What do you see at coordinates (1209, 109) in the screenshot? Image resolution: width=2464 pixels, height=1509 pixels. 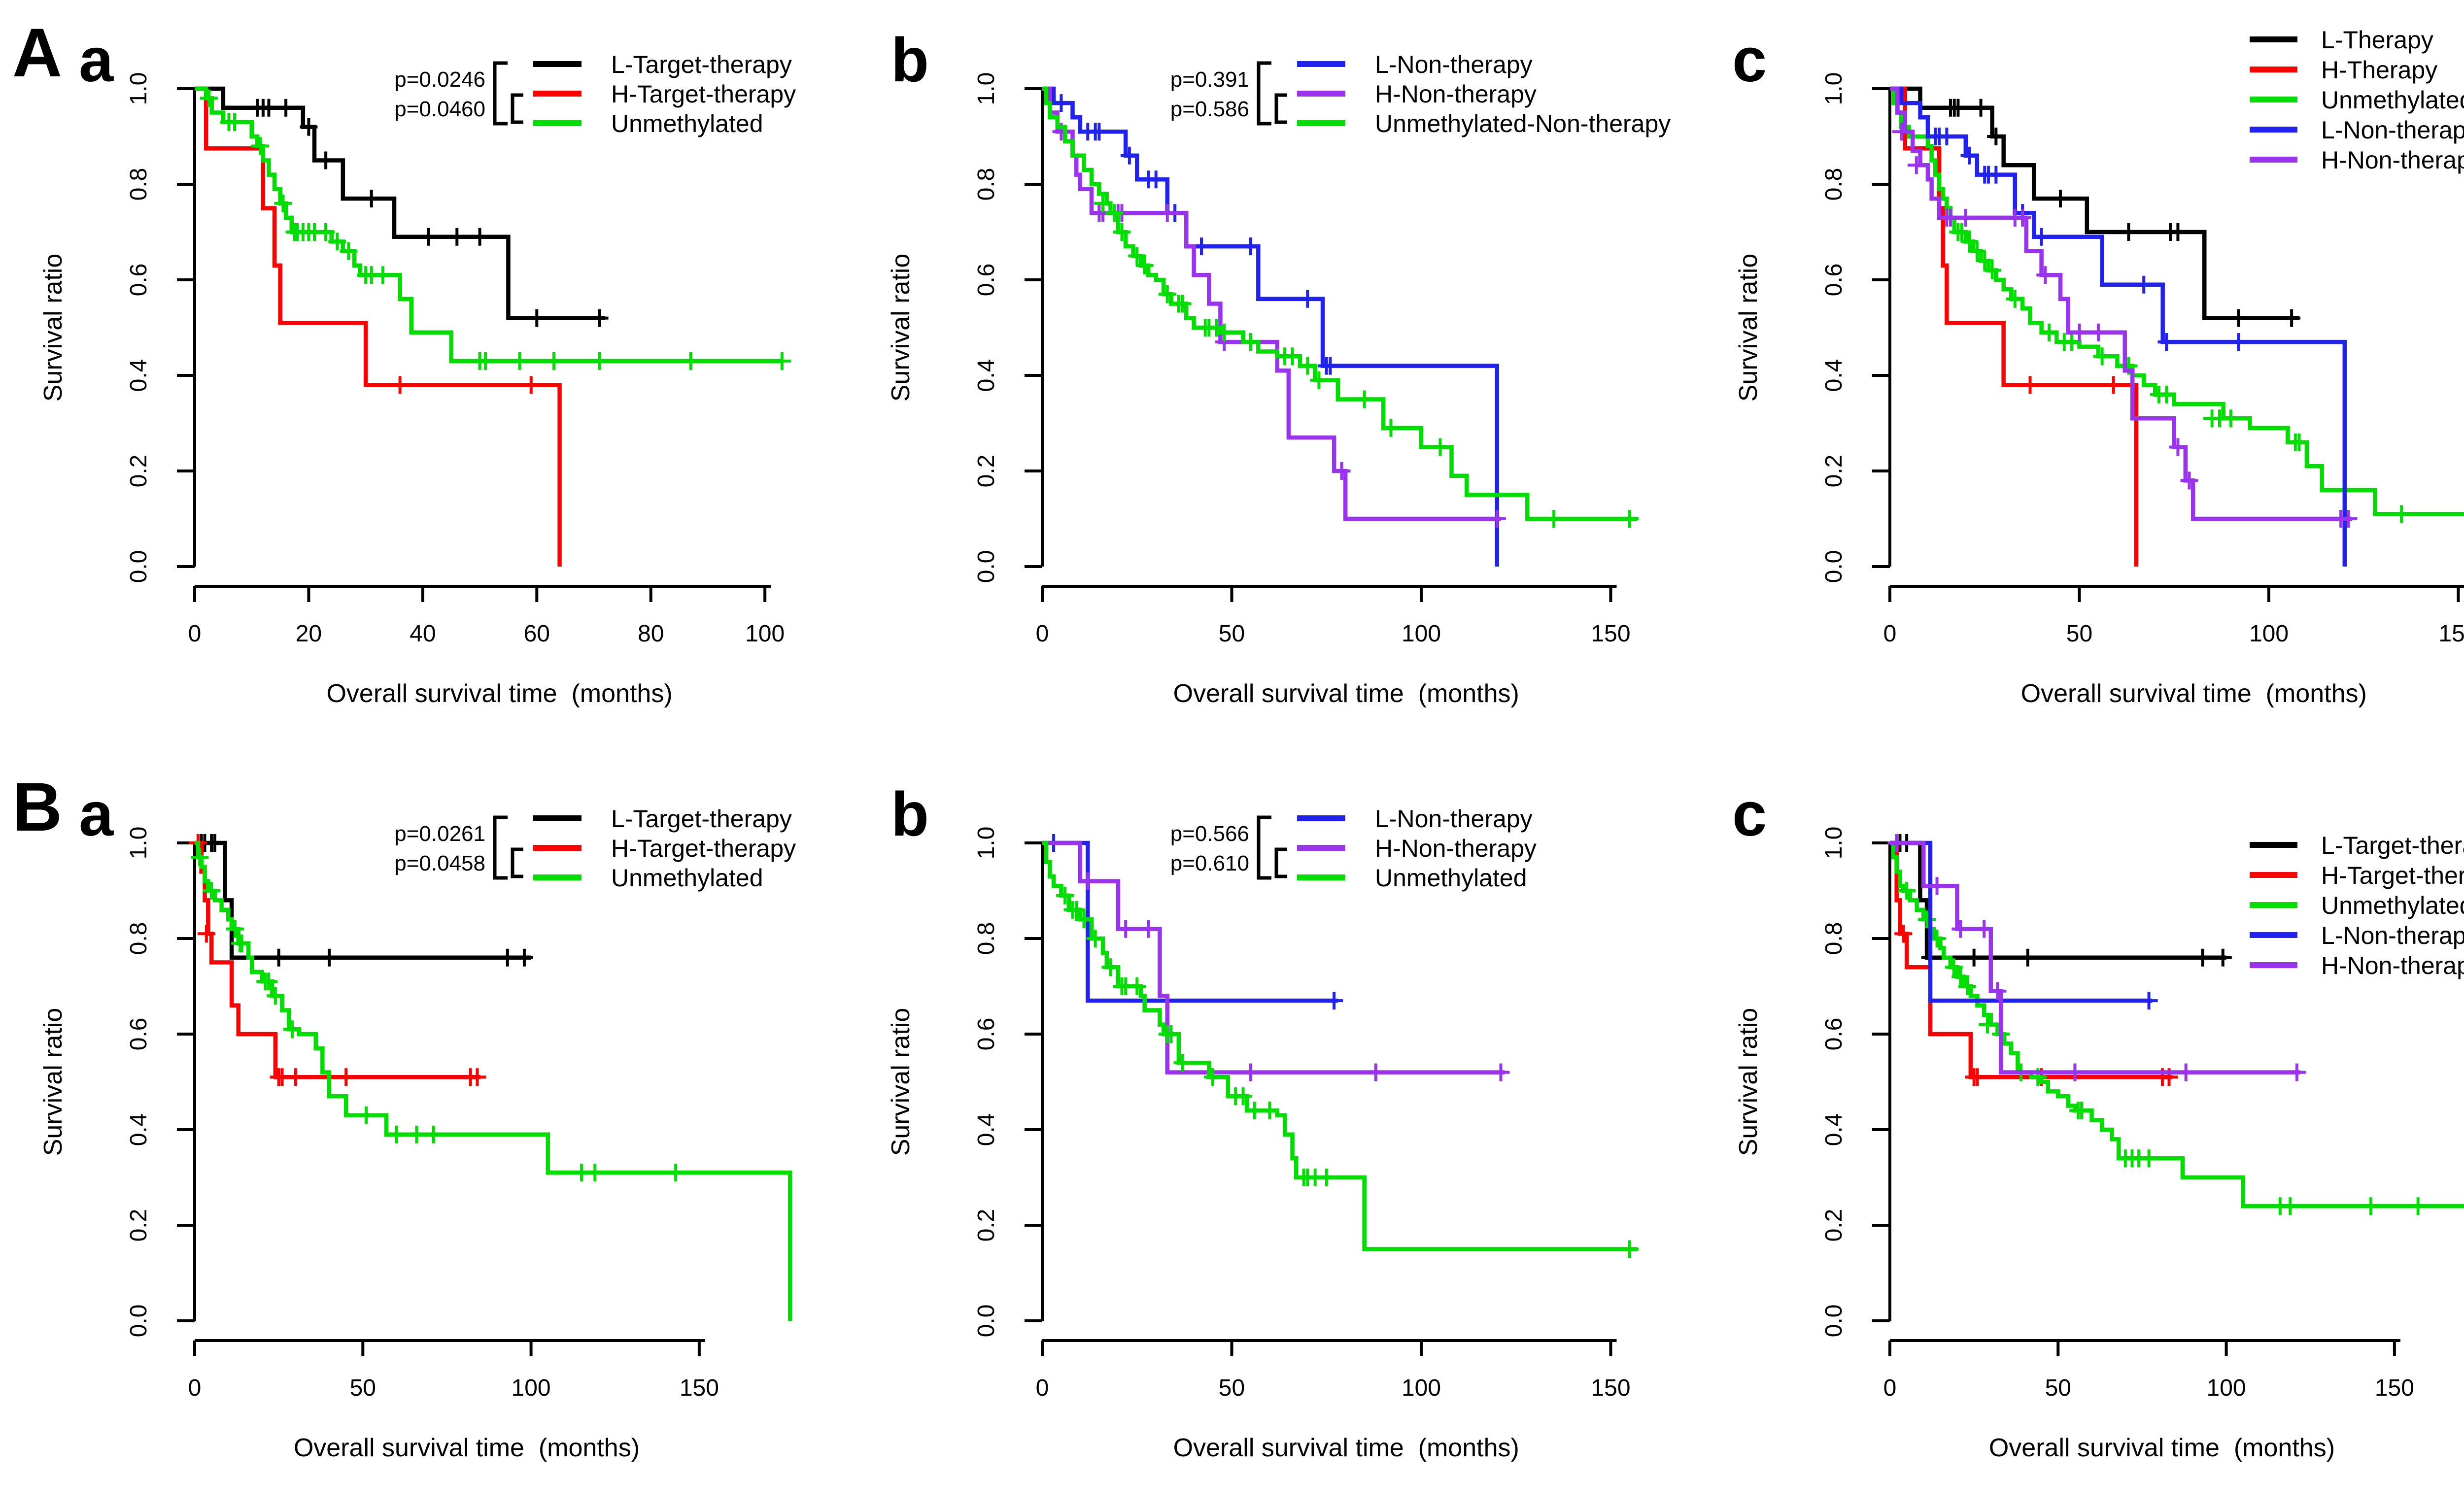 I see `p-value-2: p=0.586` at bounding box center [1209, 109].